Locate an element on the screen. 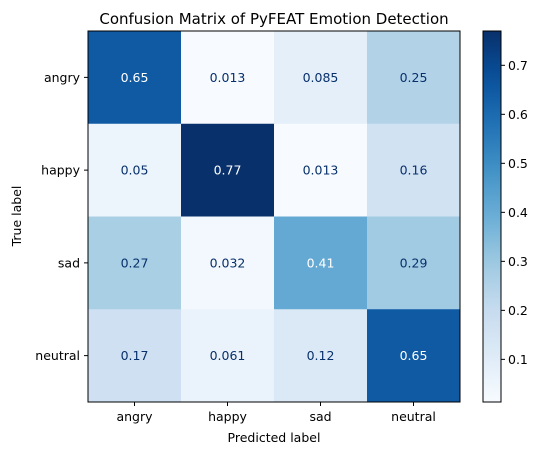 The height and width of the screenshot is (455, 543). colorbar-tick-label: 0.7 is located at coordinates (518, 65).